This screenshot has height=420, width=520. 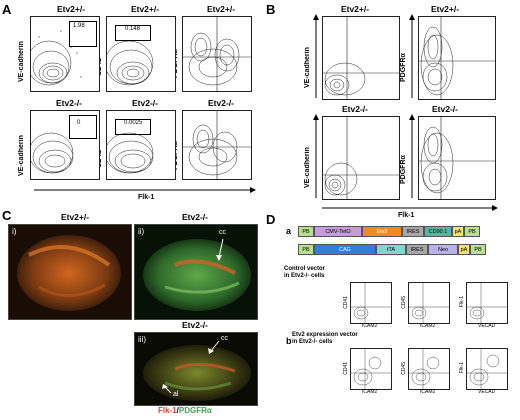 What do you see at coordinates (217, 145) in the screenshot?
I see `flow-plot-a-ko-pdgfr` at bounding box center [217, 145].